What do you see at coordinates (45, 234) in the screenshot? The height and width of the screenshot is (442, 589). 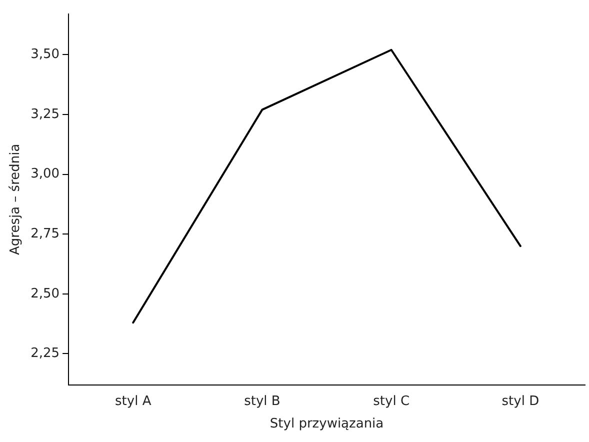 I see `y-tick-label: 2,75` at bounding box center [45, 234].